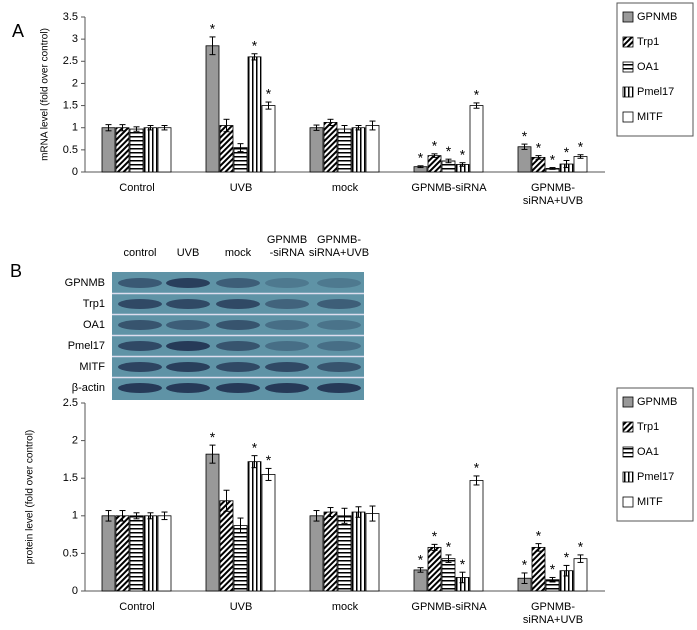 This screenshot has height=630, width=697. What do you see at coordinates (70, 61) in the screenshot?
I see `y-tick-label: 2.5` at bounding box center [70, 61].